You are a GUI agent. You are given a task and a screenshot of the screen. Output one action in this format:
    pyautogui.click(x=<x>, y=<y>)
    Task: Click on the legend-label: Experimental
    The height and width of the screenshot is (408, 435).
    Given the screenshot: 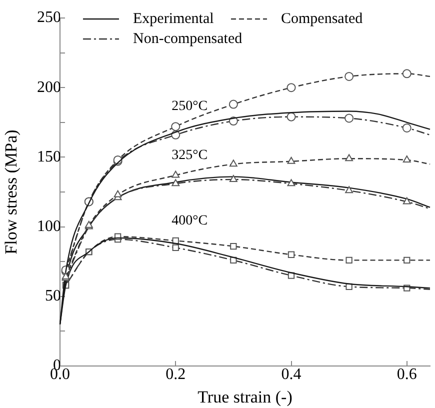 What is the action you would take?
    pyautogui.click(x=173, y=18)
    